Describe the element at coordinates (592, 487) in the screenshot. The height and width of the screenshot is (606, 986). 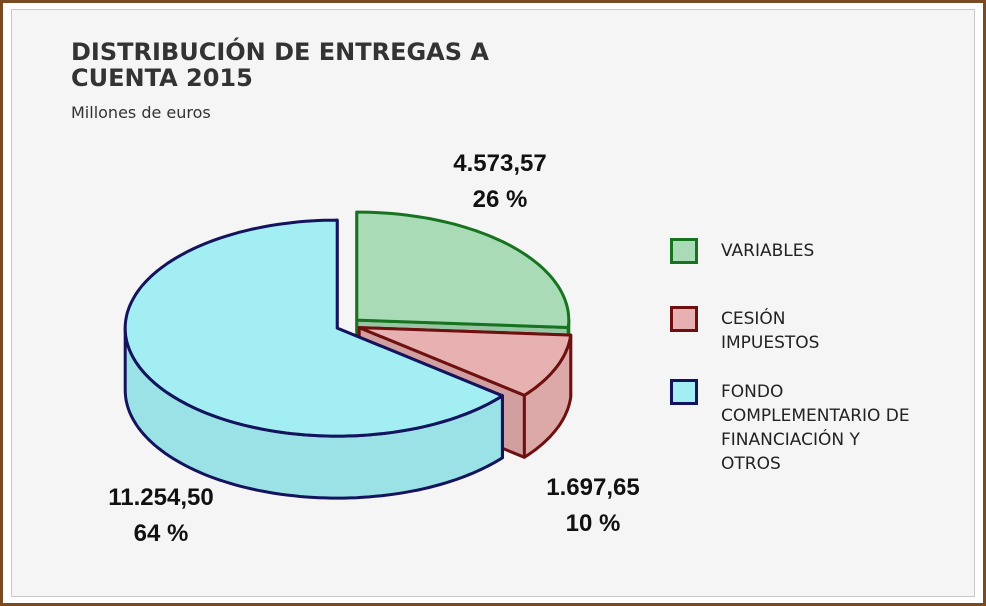
I see `value-label: 1.697,65` at that location.